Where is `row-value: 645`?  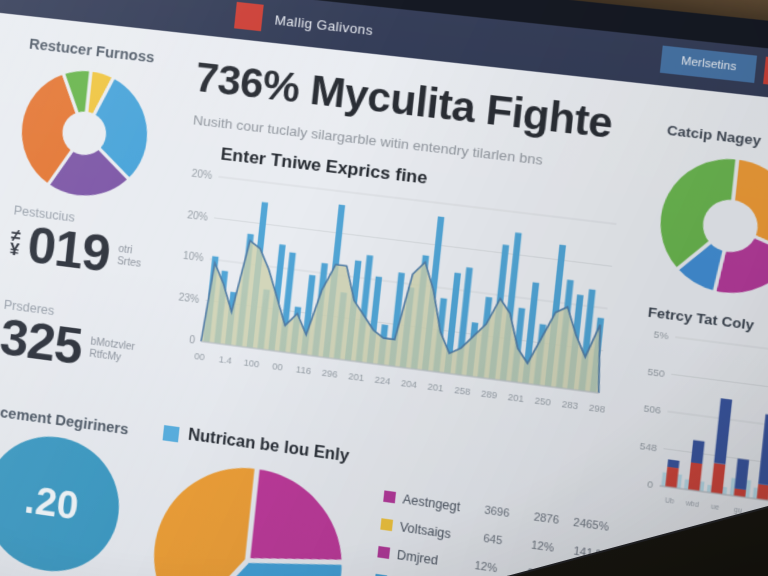 row-value: 645 is located at coordinates (492, 540).